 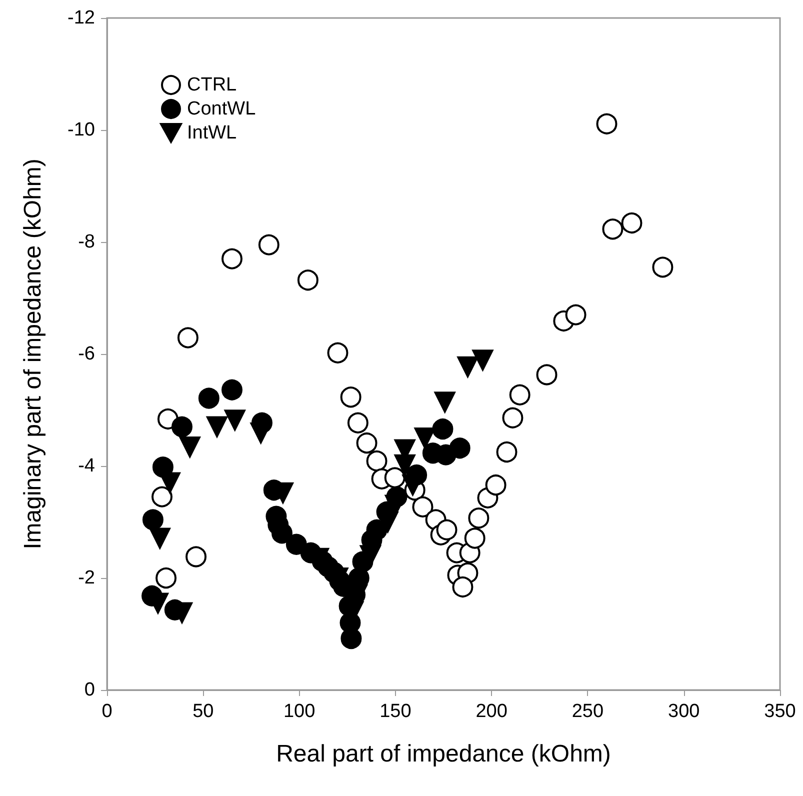 I want to click on y-tick-label: -8, so click(x=86, y=242).